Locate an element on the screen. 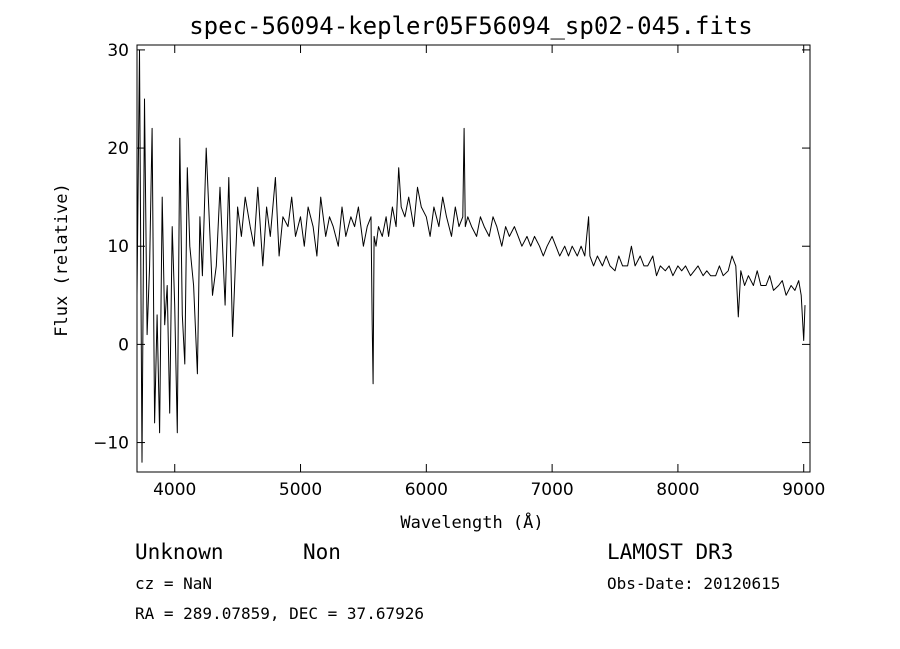 The image size is (900, 649). x-tick-label: 7000 is located at coordinates (551, 490).